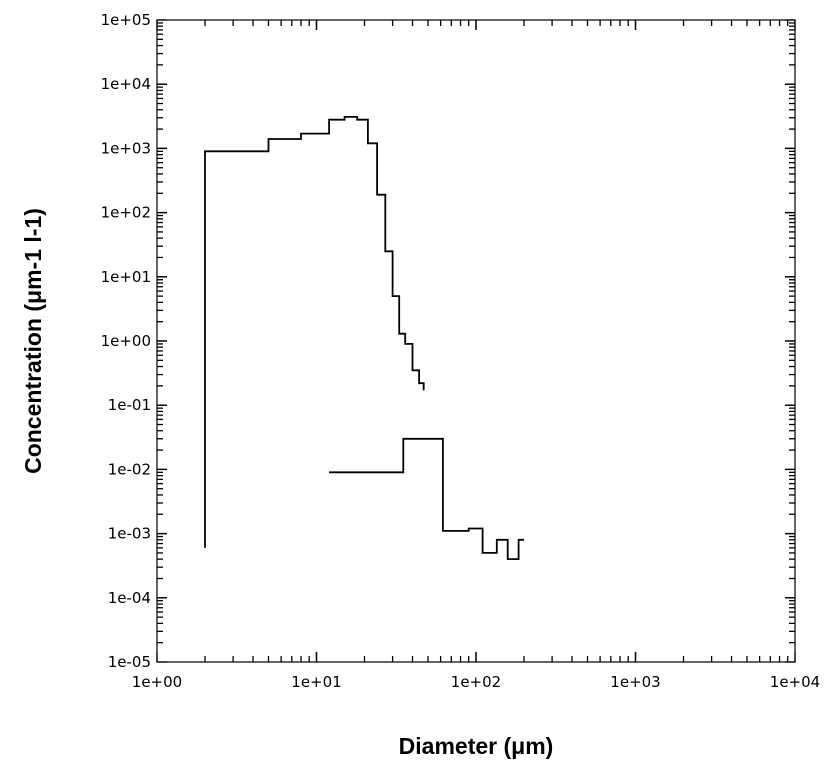  What do you see at coordinates (635, 682) in the screenshot?
I see `x-tick-label: 1e+03` at bounding box center [635, 682].